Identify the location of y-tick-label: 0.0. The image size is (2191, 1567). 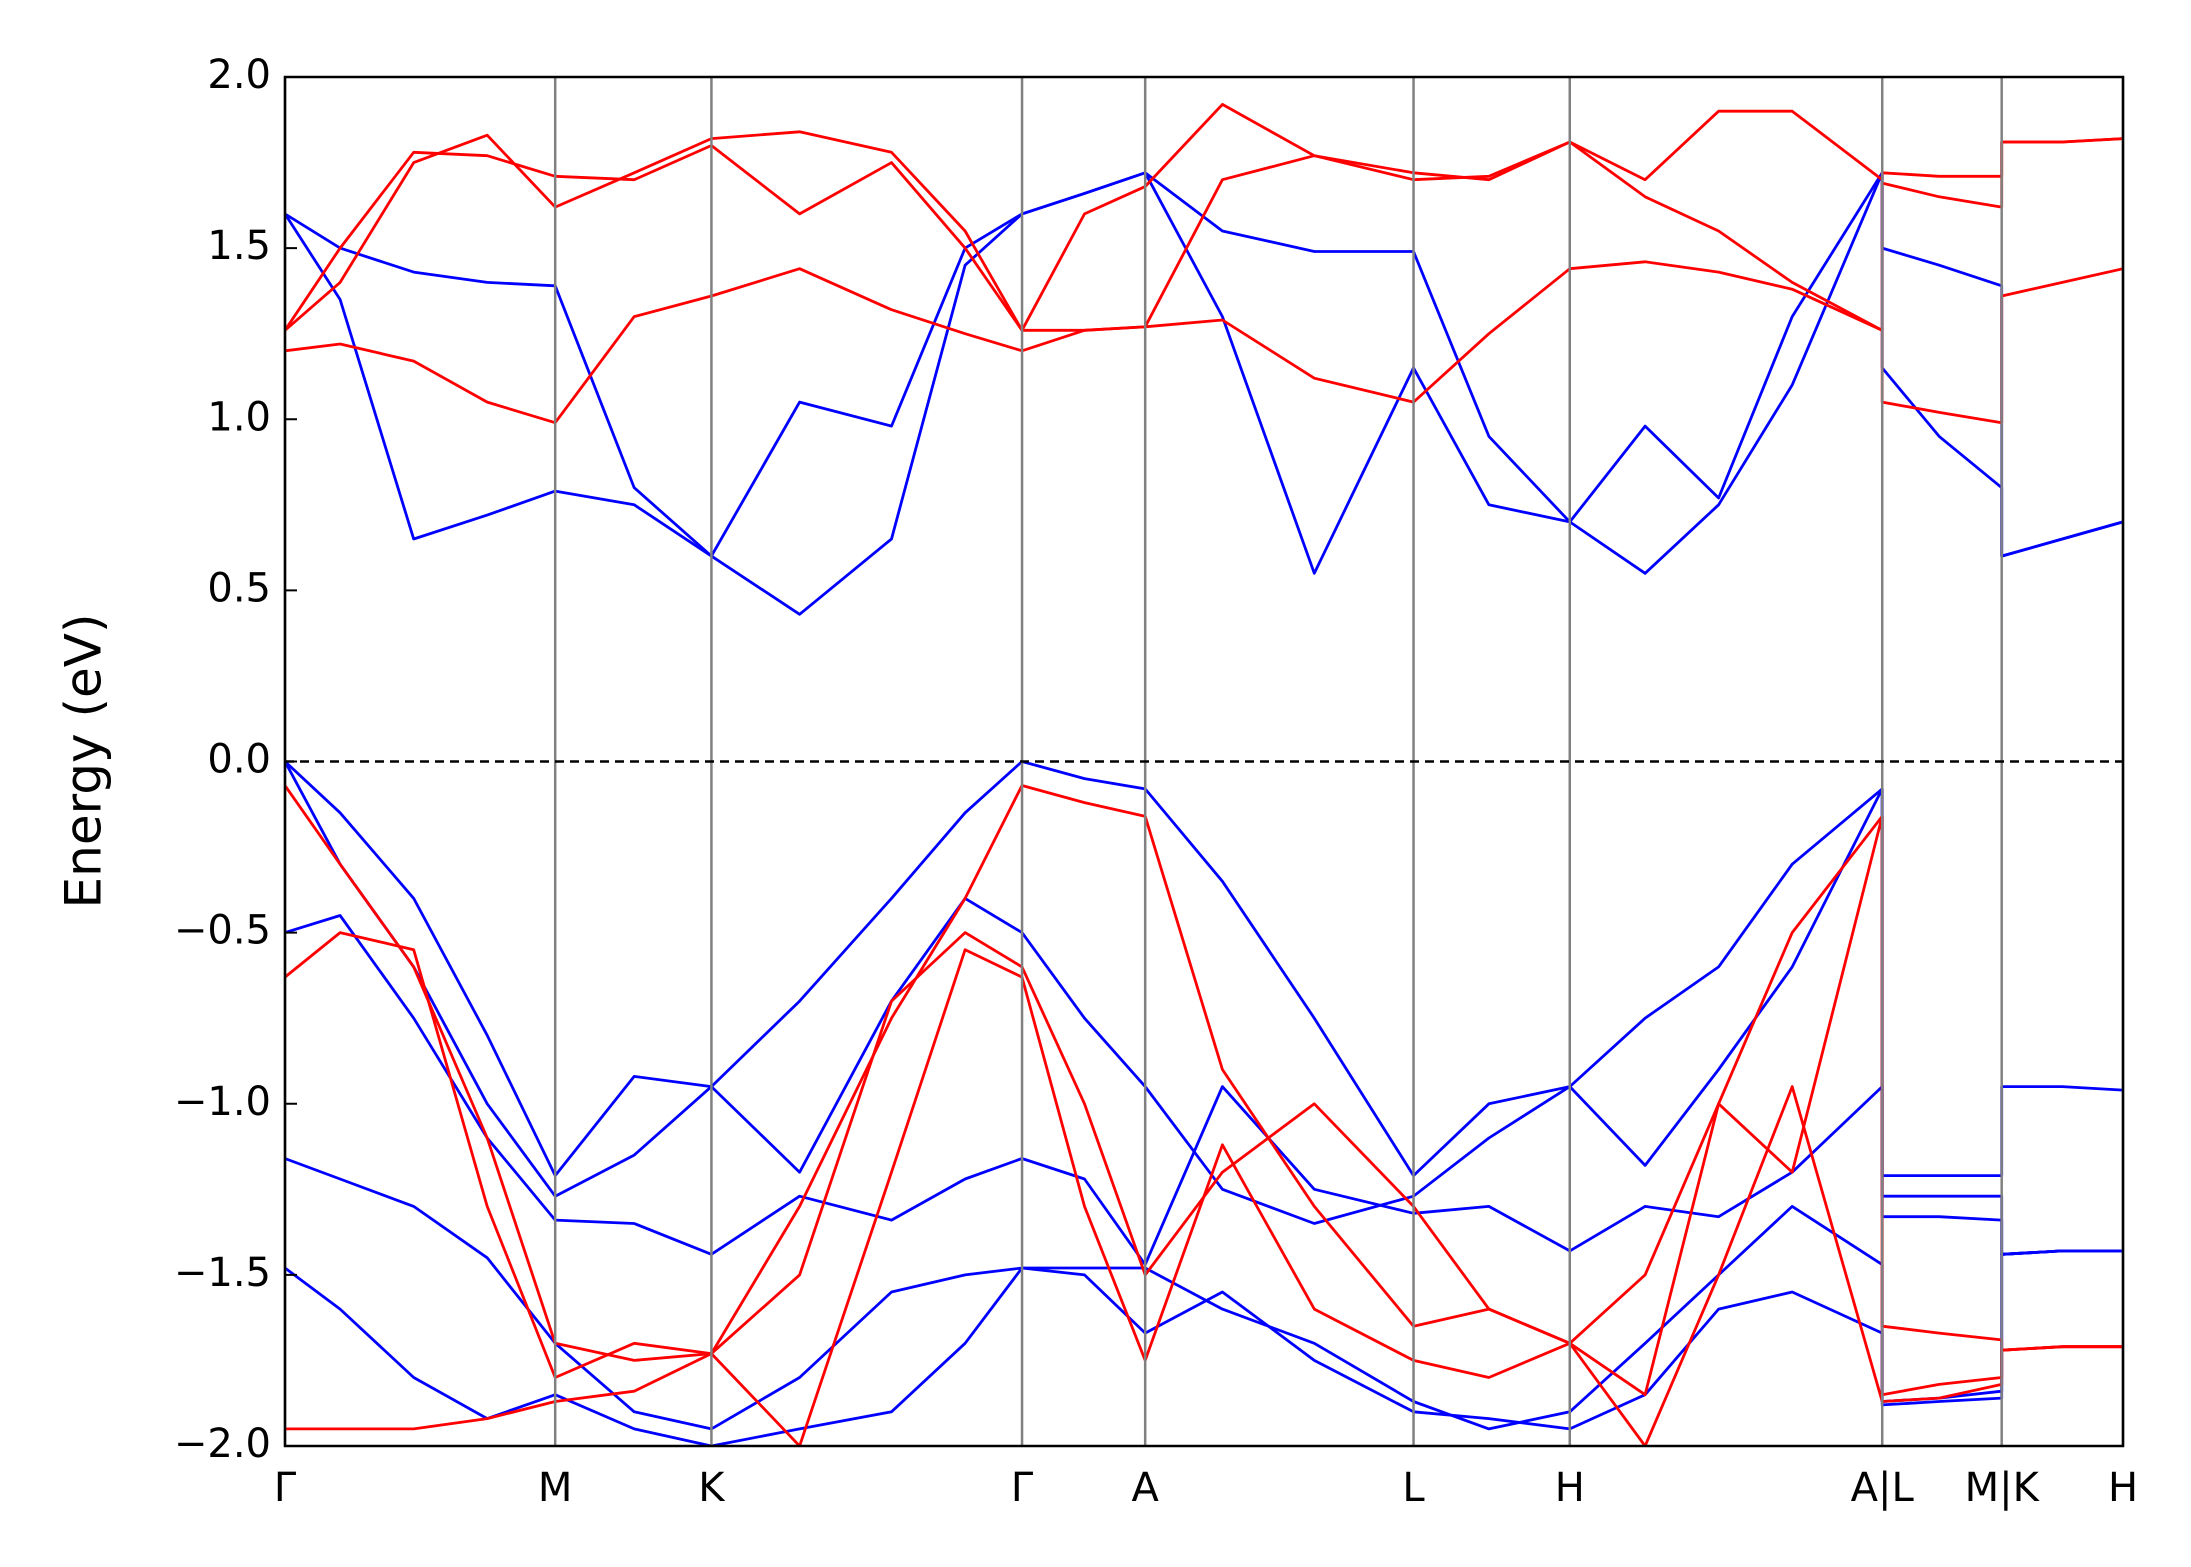
(239, 760).